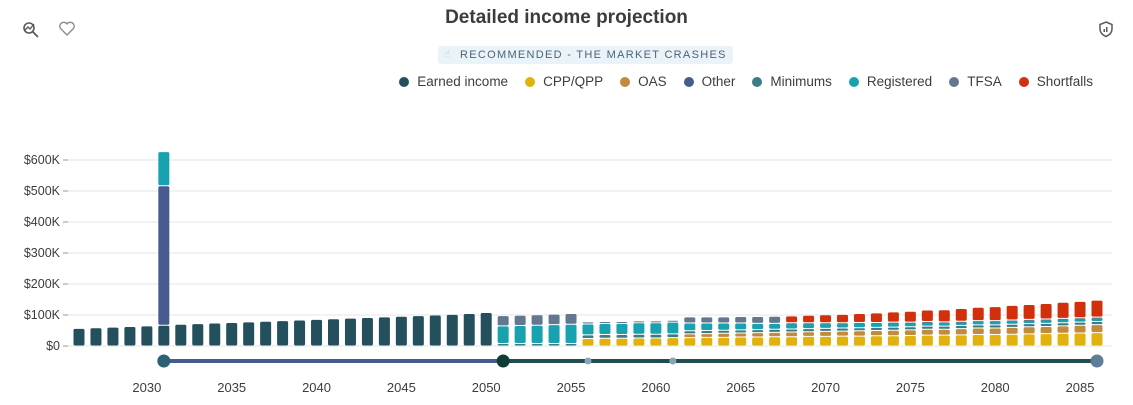  What do you see at coordinates (31, 29) in the screenshot?
I see `chart-icon` at bounding box center [31, 29].